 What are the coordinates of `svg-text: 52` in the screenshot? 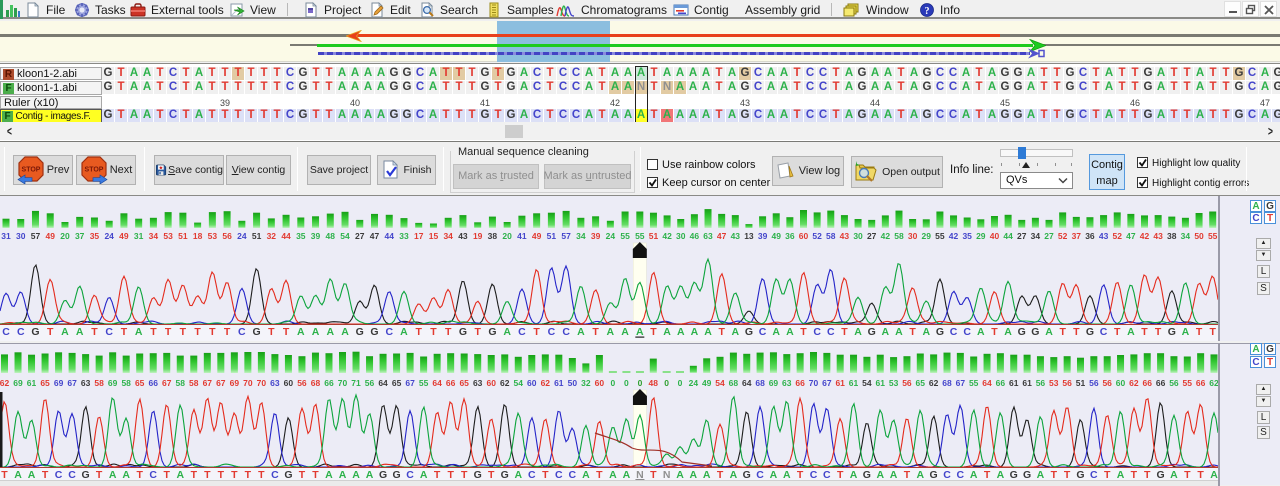 It's located at (817, 236).